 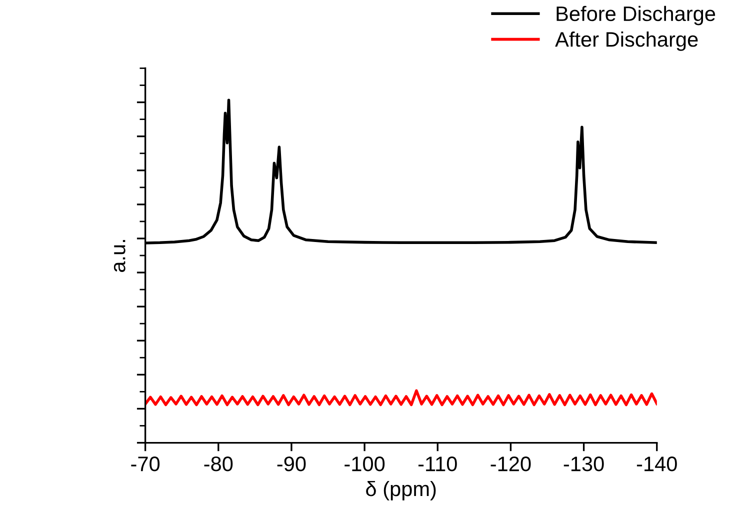 What do you see at coordinates (437, 464) in the screenshot?
I see `x-tick-label: -110` at bounding box center [437, 464].